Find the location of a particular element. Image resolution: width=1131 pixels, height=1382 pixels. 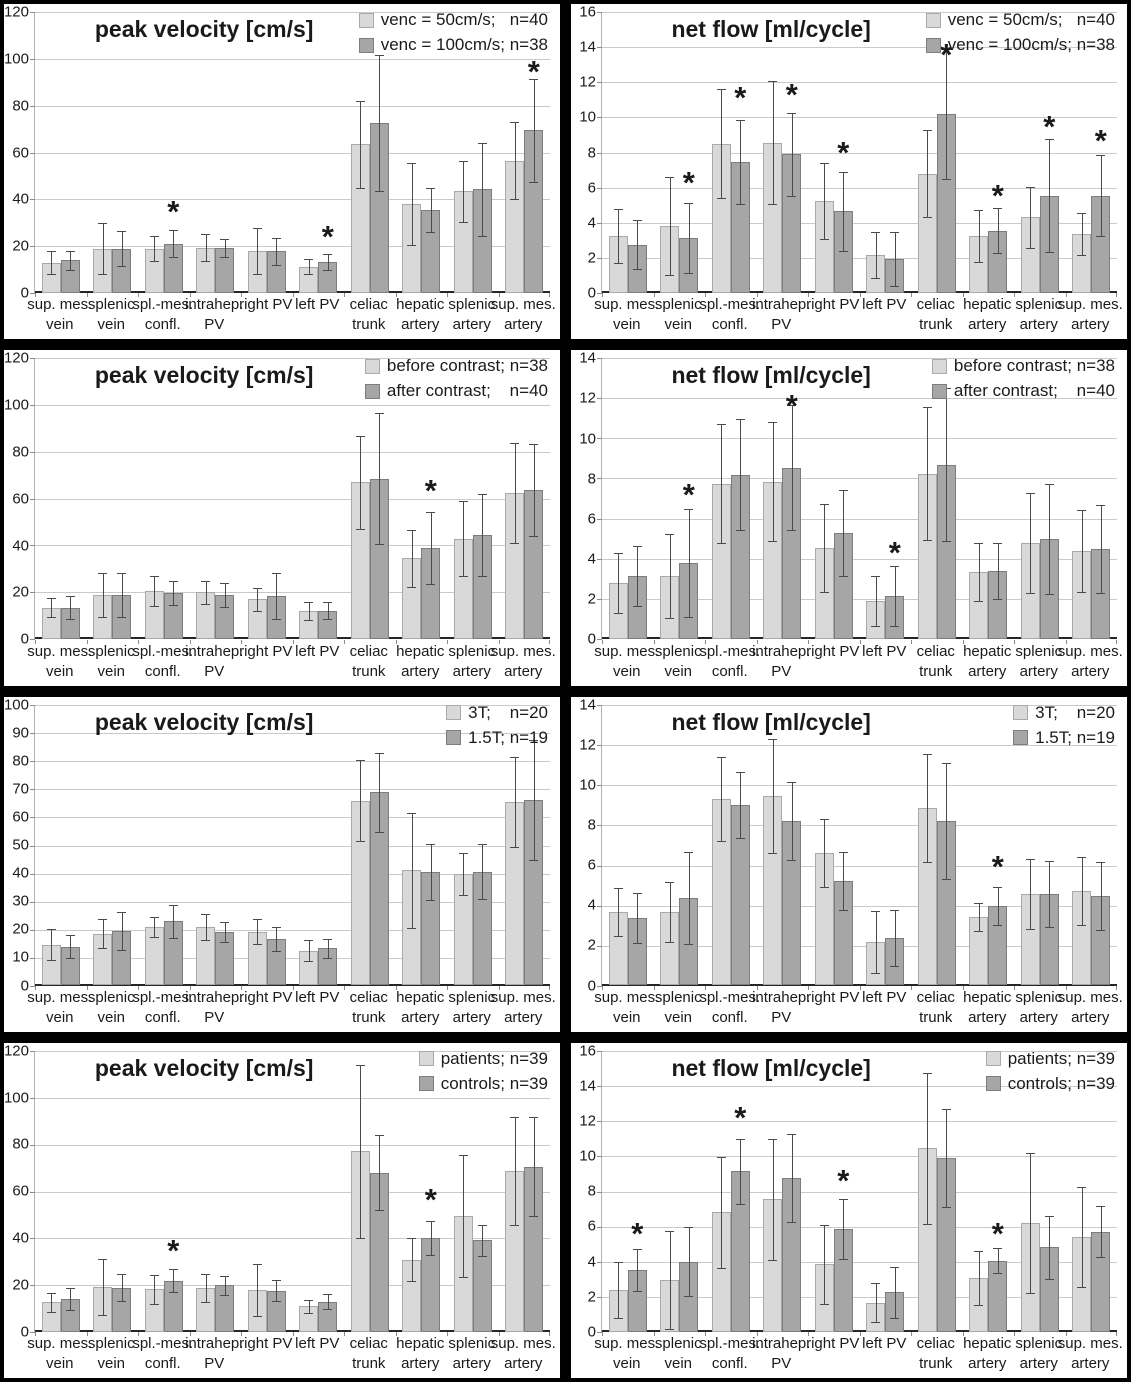

y-axis: 0 2 4 6 8 10 12 14 16 is located at coordinates (585, 153).